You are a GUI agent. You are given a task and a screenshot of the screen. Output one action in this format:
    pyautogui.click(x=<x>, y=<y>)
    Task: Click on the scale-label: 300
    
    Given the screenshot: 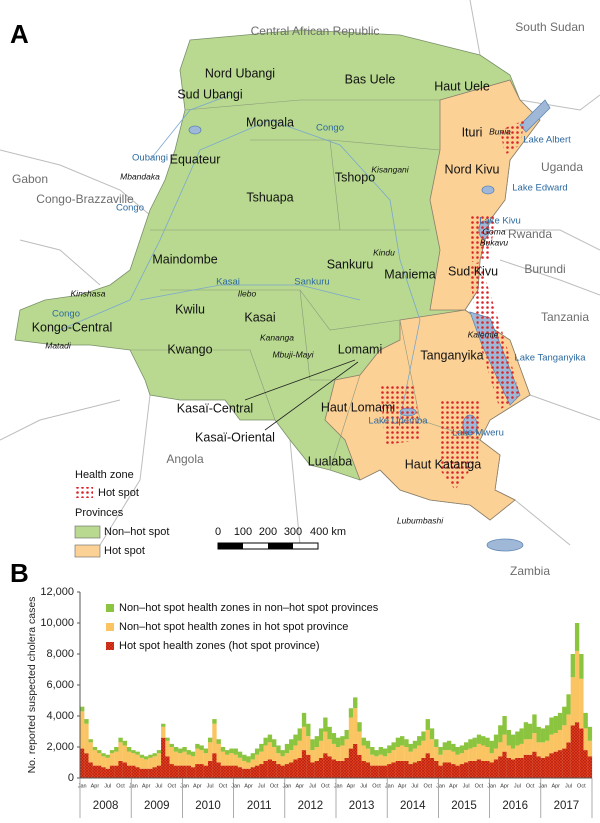 What is the action you would take?
    pyautogui.click(x=293, y=532)
    